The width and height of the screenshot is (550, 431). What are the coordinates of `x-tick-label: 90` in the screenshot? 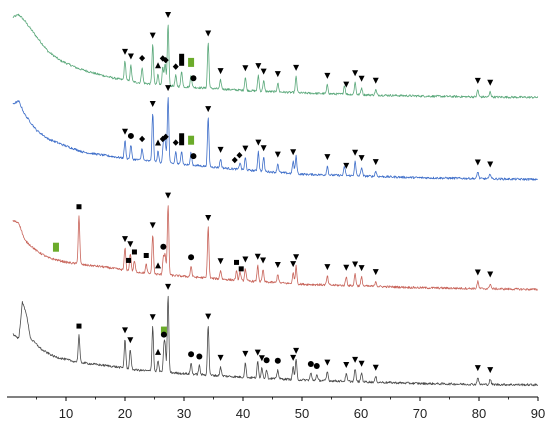 It's located at (538, 413).